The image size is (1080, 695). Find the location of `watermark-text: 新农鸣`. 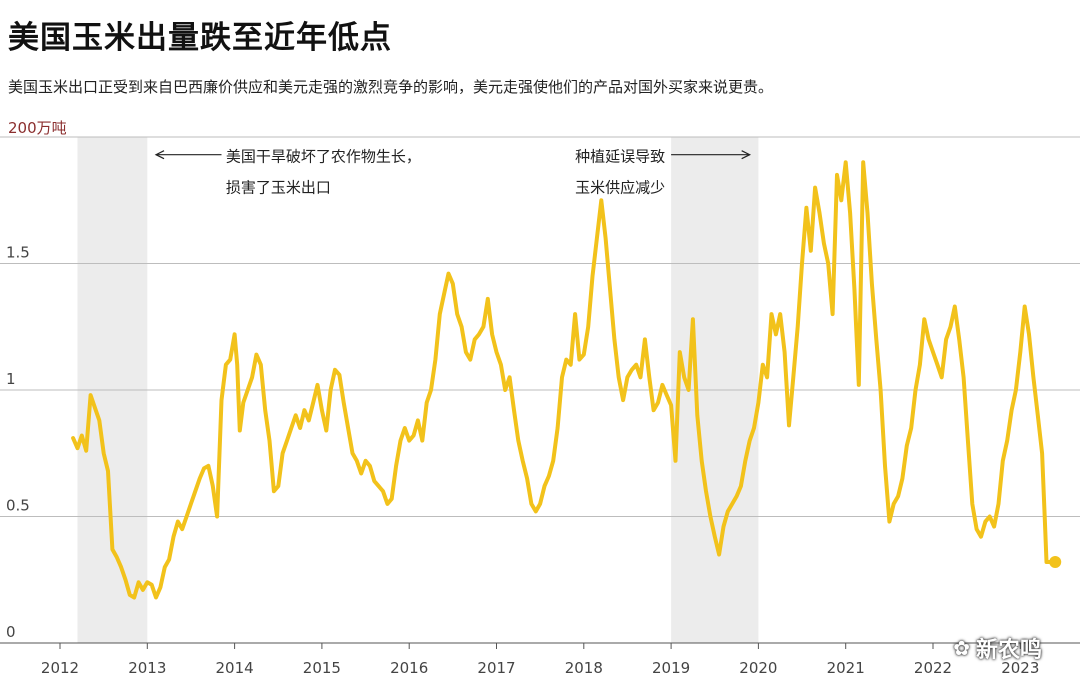

watermark-text: 新农鸣 is located at coordinates (1008, 650).